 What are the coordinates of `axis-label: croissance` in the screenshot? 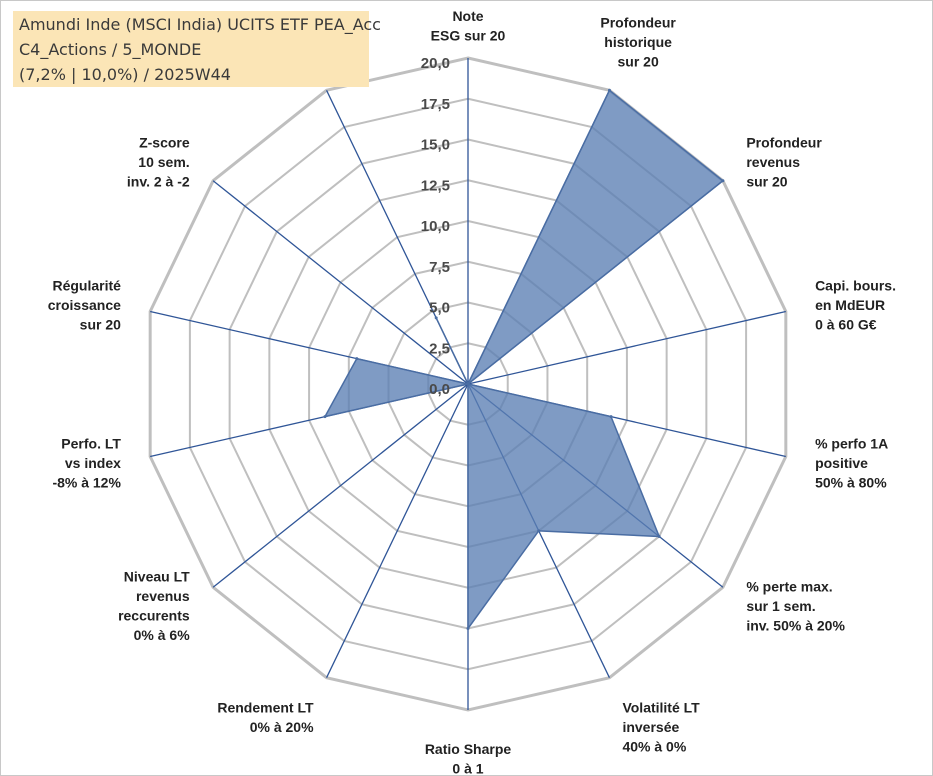 It's located at (84, 305).